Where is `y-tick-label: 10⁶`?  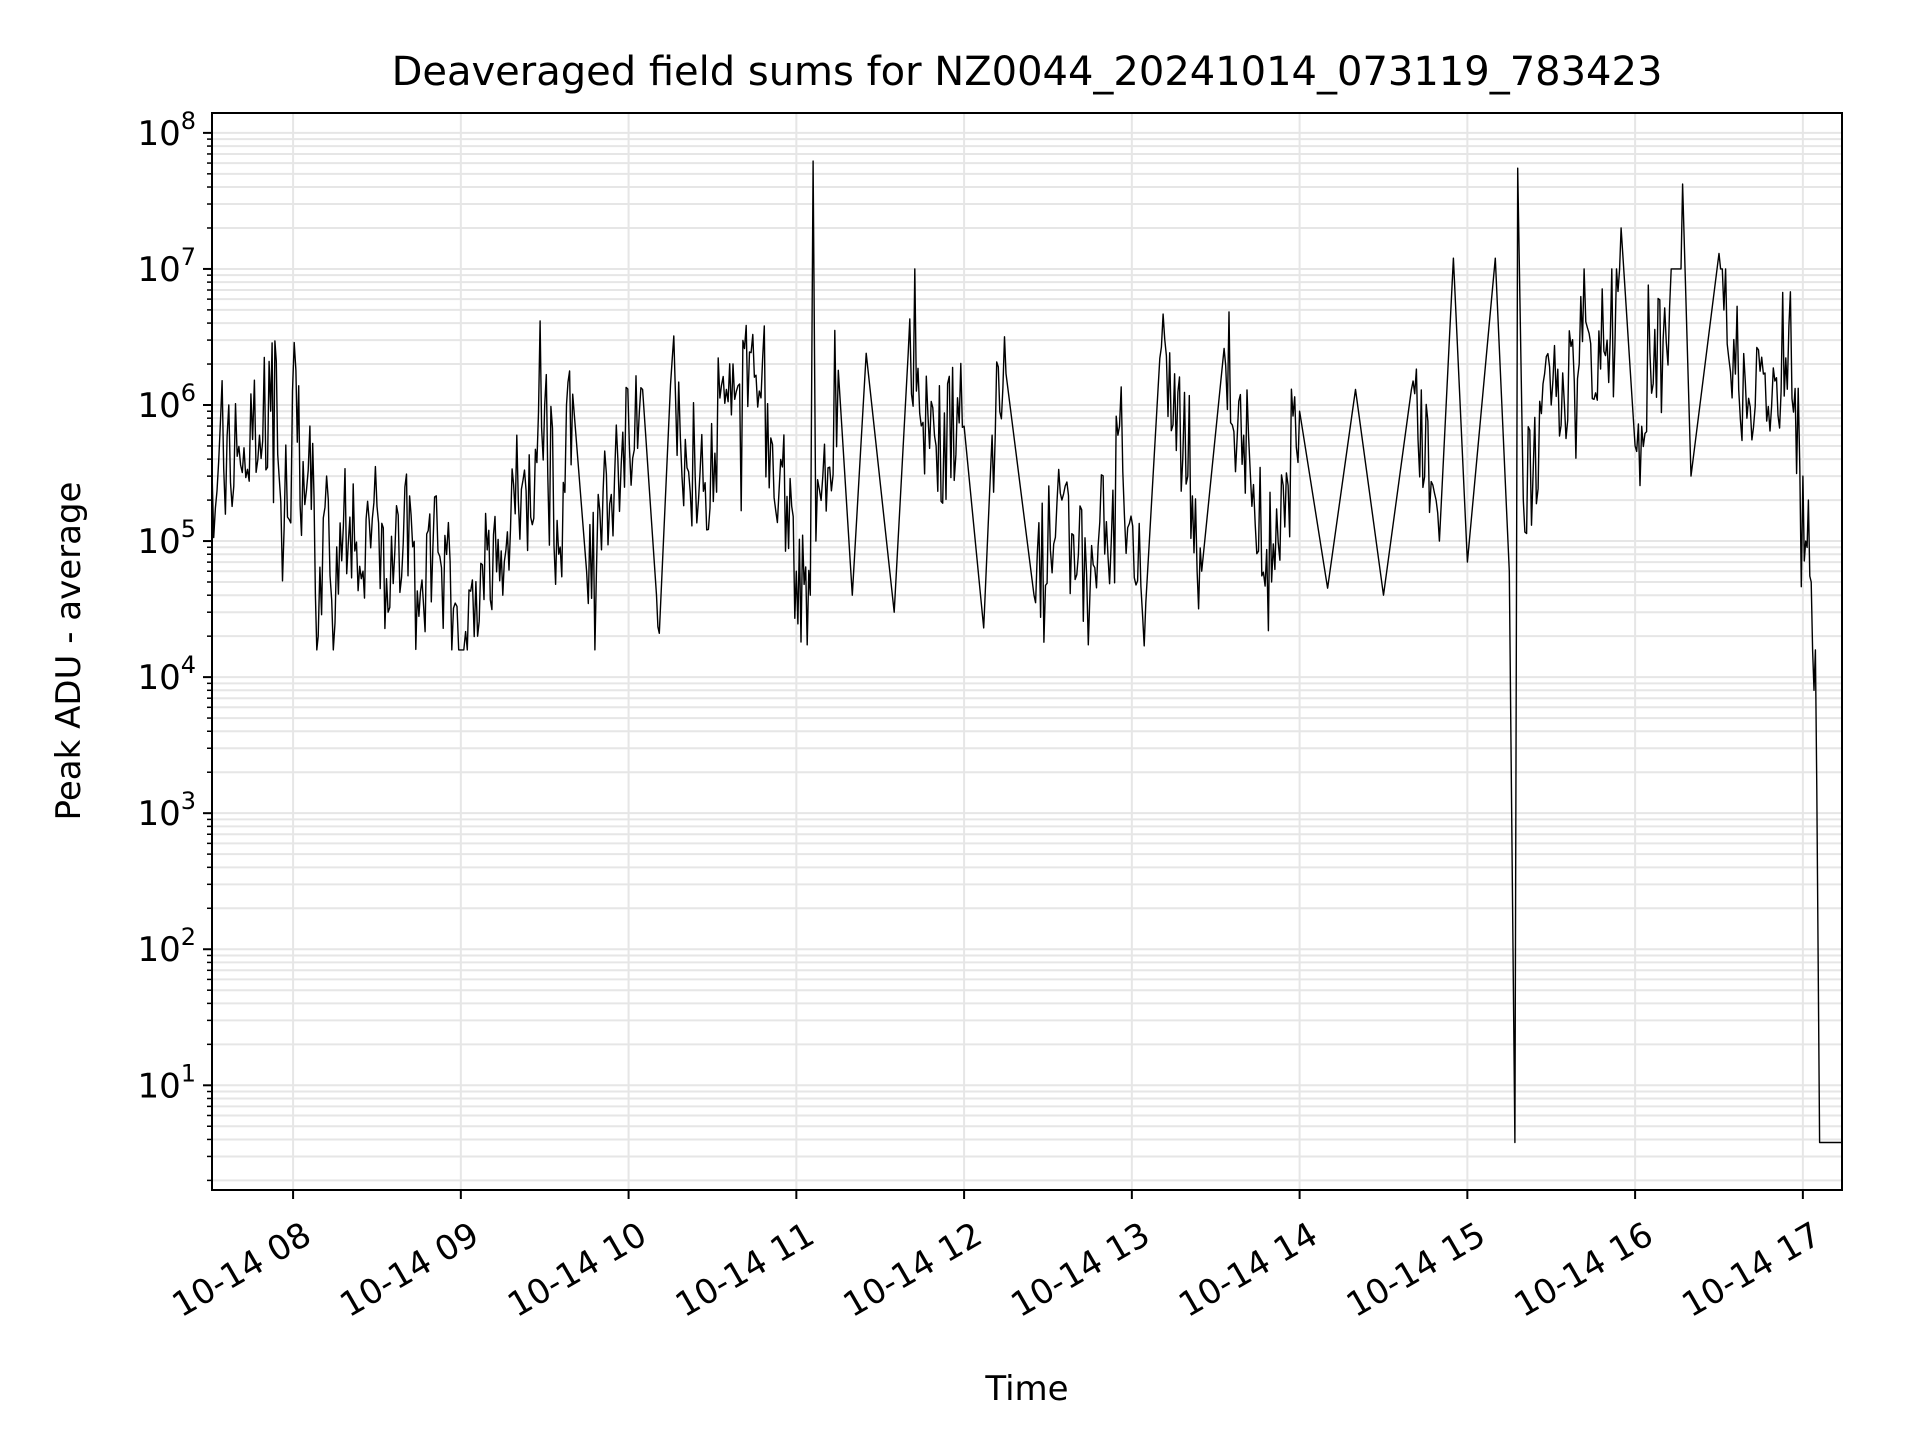
y-tick-label: 10⁶ is located at coordinates (166, 402).